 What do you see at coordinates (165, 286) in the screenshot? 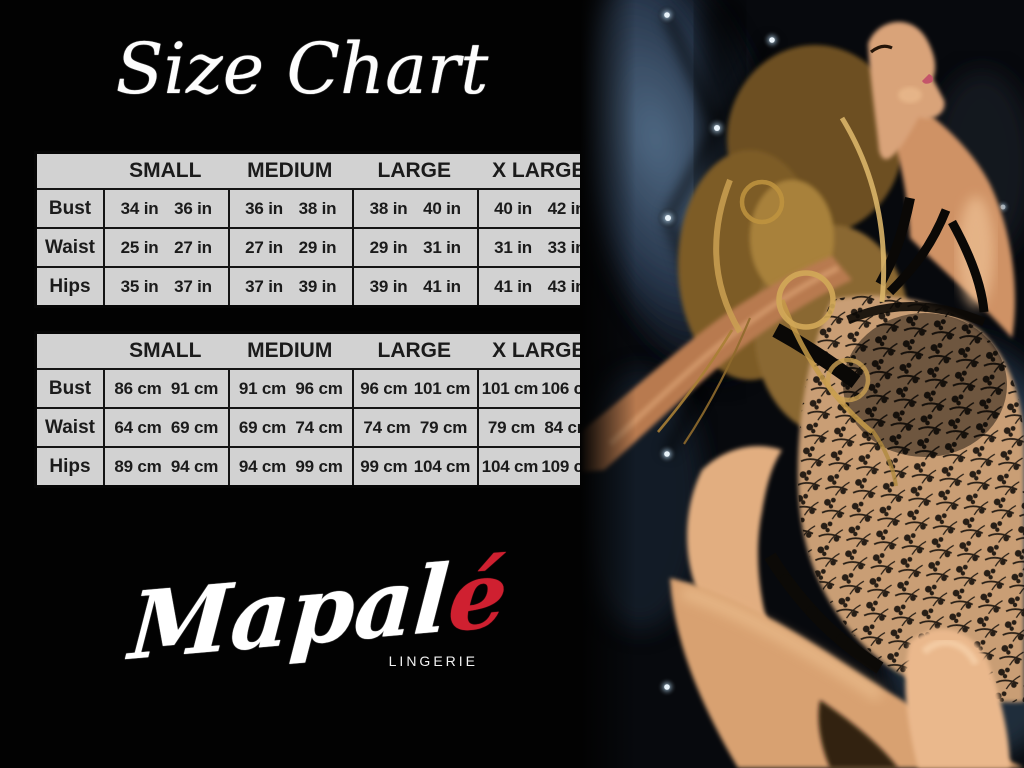
I see `measurement-cell: 35 in 37 in` at bounding box center [165, 286].